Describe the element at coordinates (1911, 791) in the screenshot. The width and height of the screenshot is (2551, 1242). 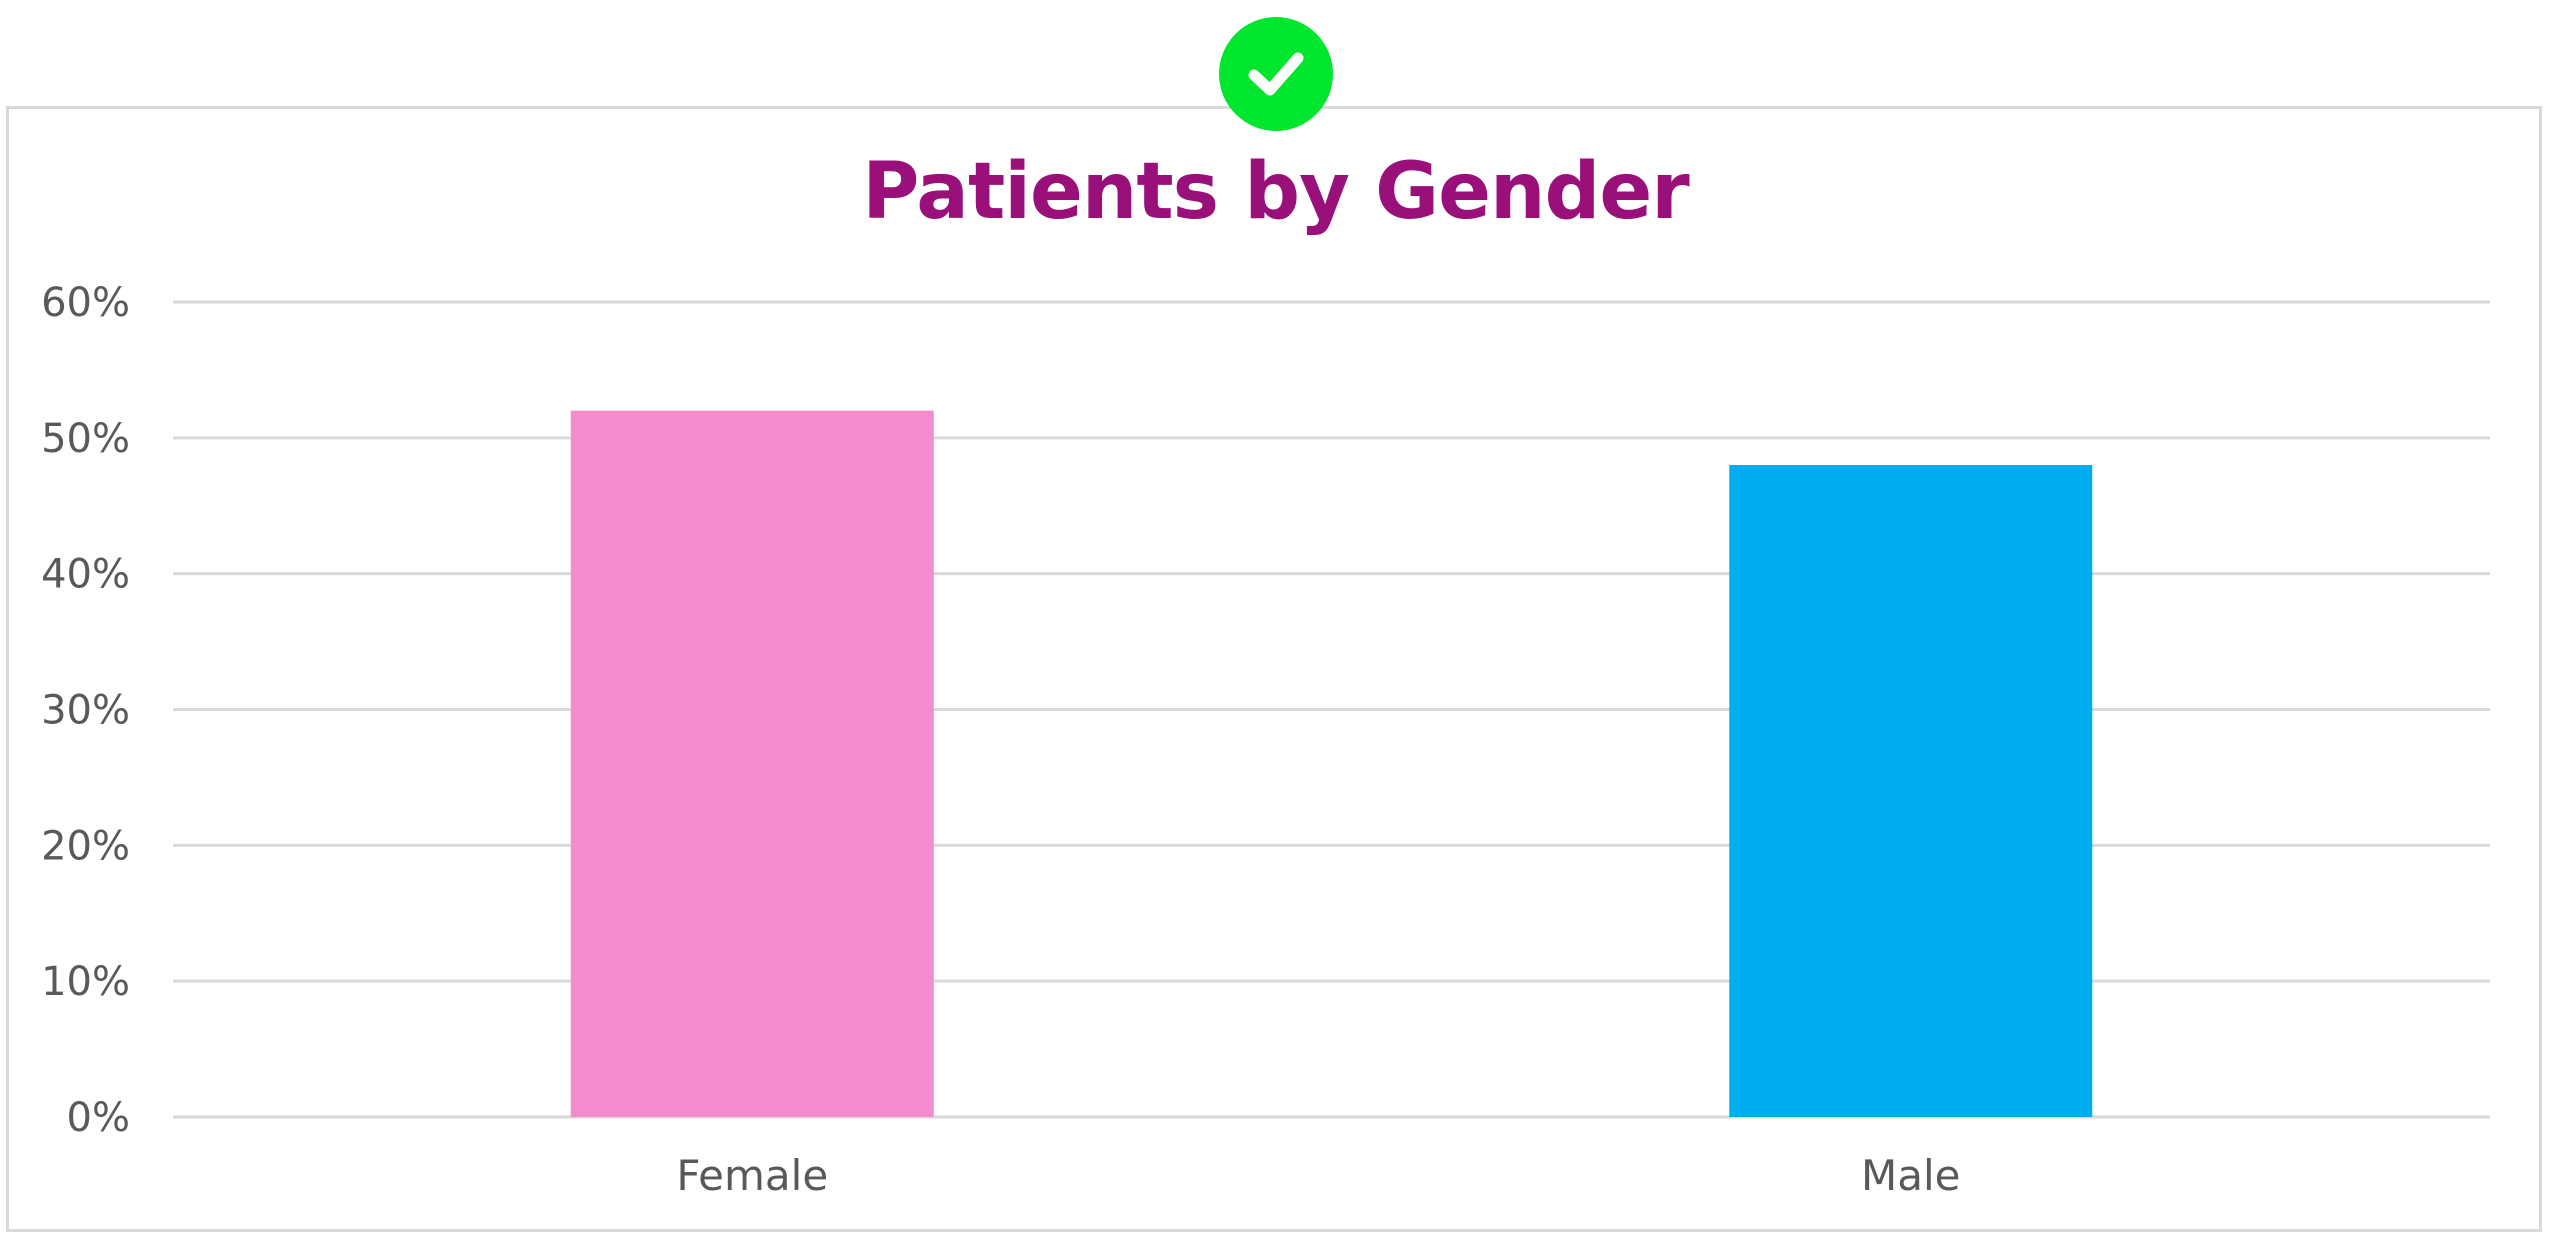
I see `bar-male` at that location.